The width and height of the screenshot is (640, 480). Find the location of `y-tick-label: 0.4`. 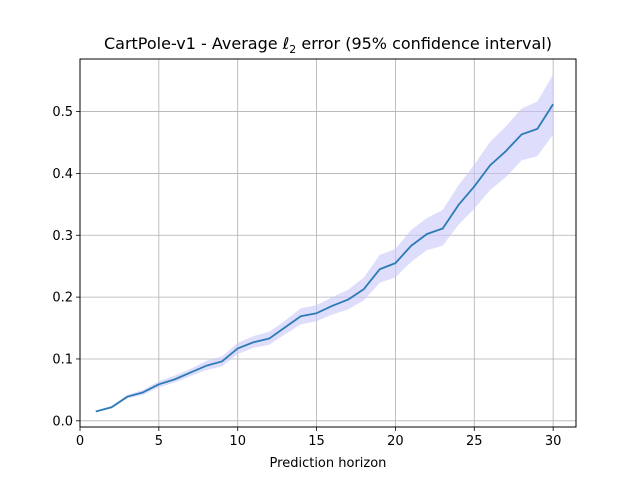

y-tick-label: 0.4 is located at coordinates (62, 174).